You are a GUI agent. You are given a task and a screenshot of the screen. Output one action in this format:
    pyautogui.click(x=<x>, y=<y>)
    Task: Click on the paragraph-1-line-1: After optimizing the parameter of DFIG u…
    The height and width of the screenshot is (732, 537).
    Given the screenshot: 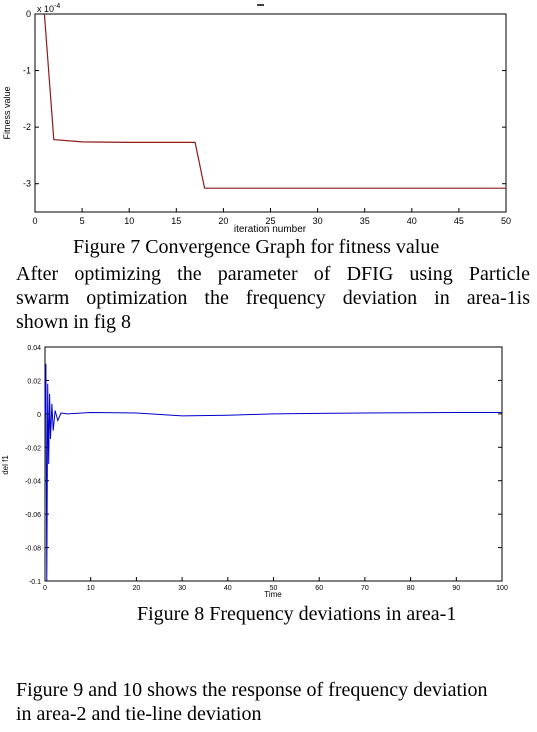 What is the action you would take?
    pyautogui.click(x=273, y=274)
    